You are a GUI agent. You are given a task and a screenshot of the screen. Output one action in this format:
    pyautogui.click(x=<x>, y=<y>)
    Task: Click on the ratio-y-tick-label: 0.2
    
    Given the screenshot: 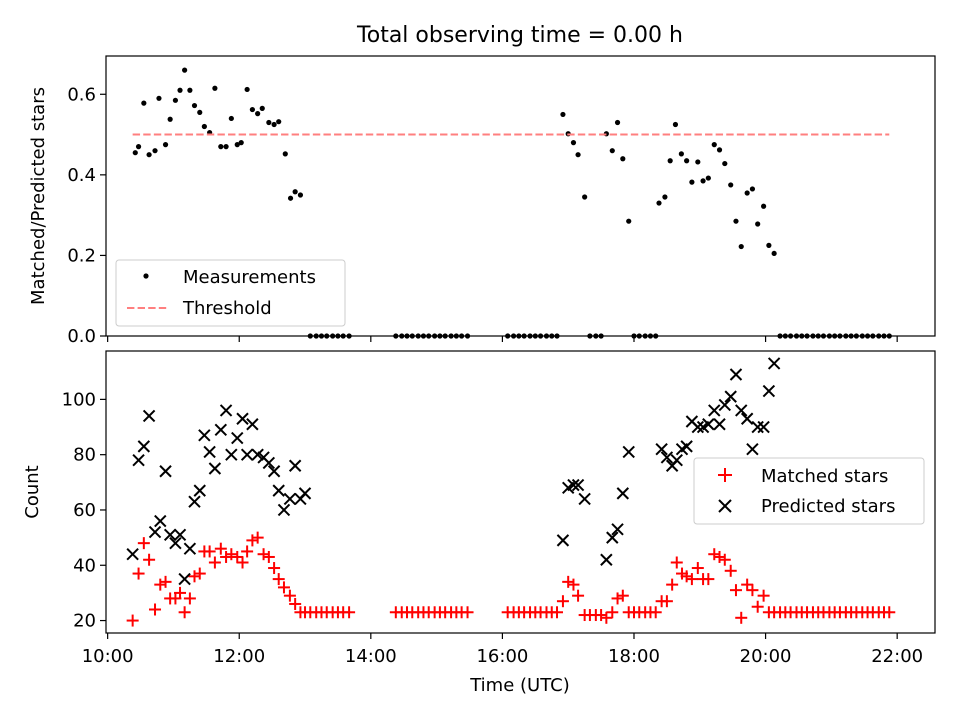 What is the action you would take?
    pyautogui.click(x=81, y=255)
    